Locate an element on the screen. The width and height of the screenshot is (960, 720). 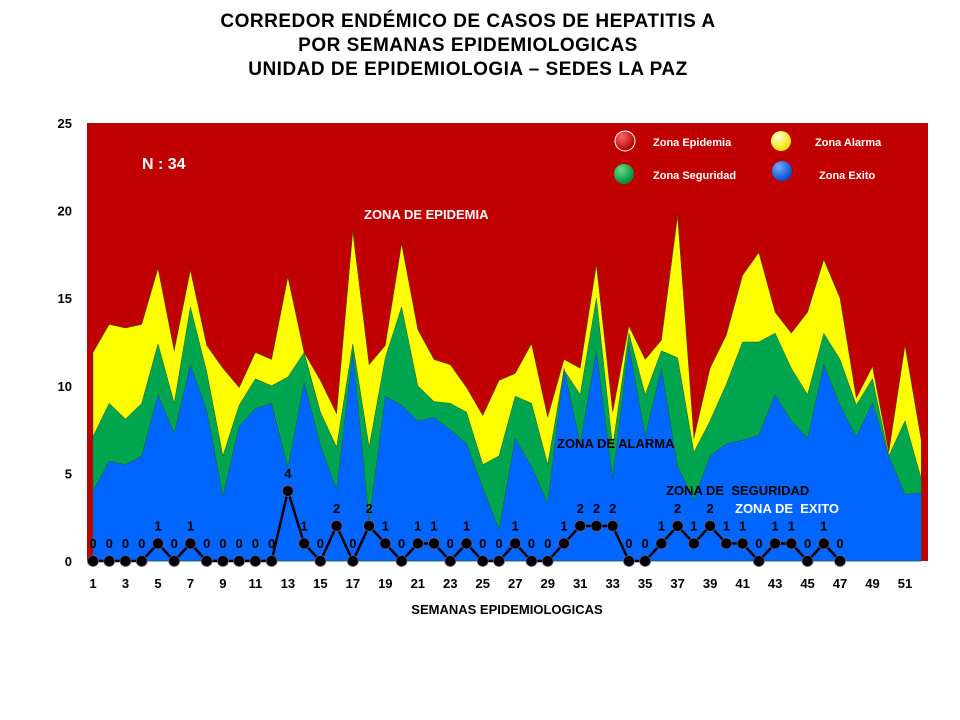
legend-swatch-epidemia is located at coordinates (625, 141).